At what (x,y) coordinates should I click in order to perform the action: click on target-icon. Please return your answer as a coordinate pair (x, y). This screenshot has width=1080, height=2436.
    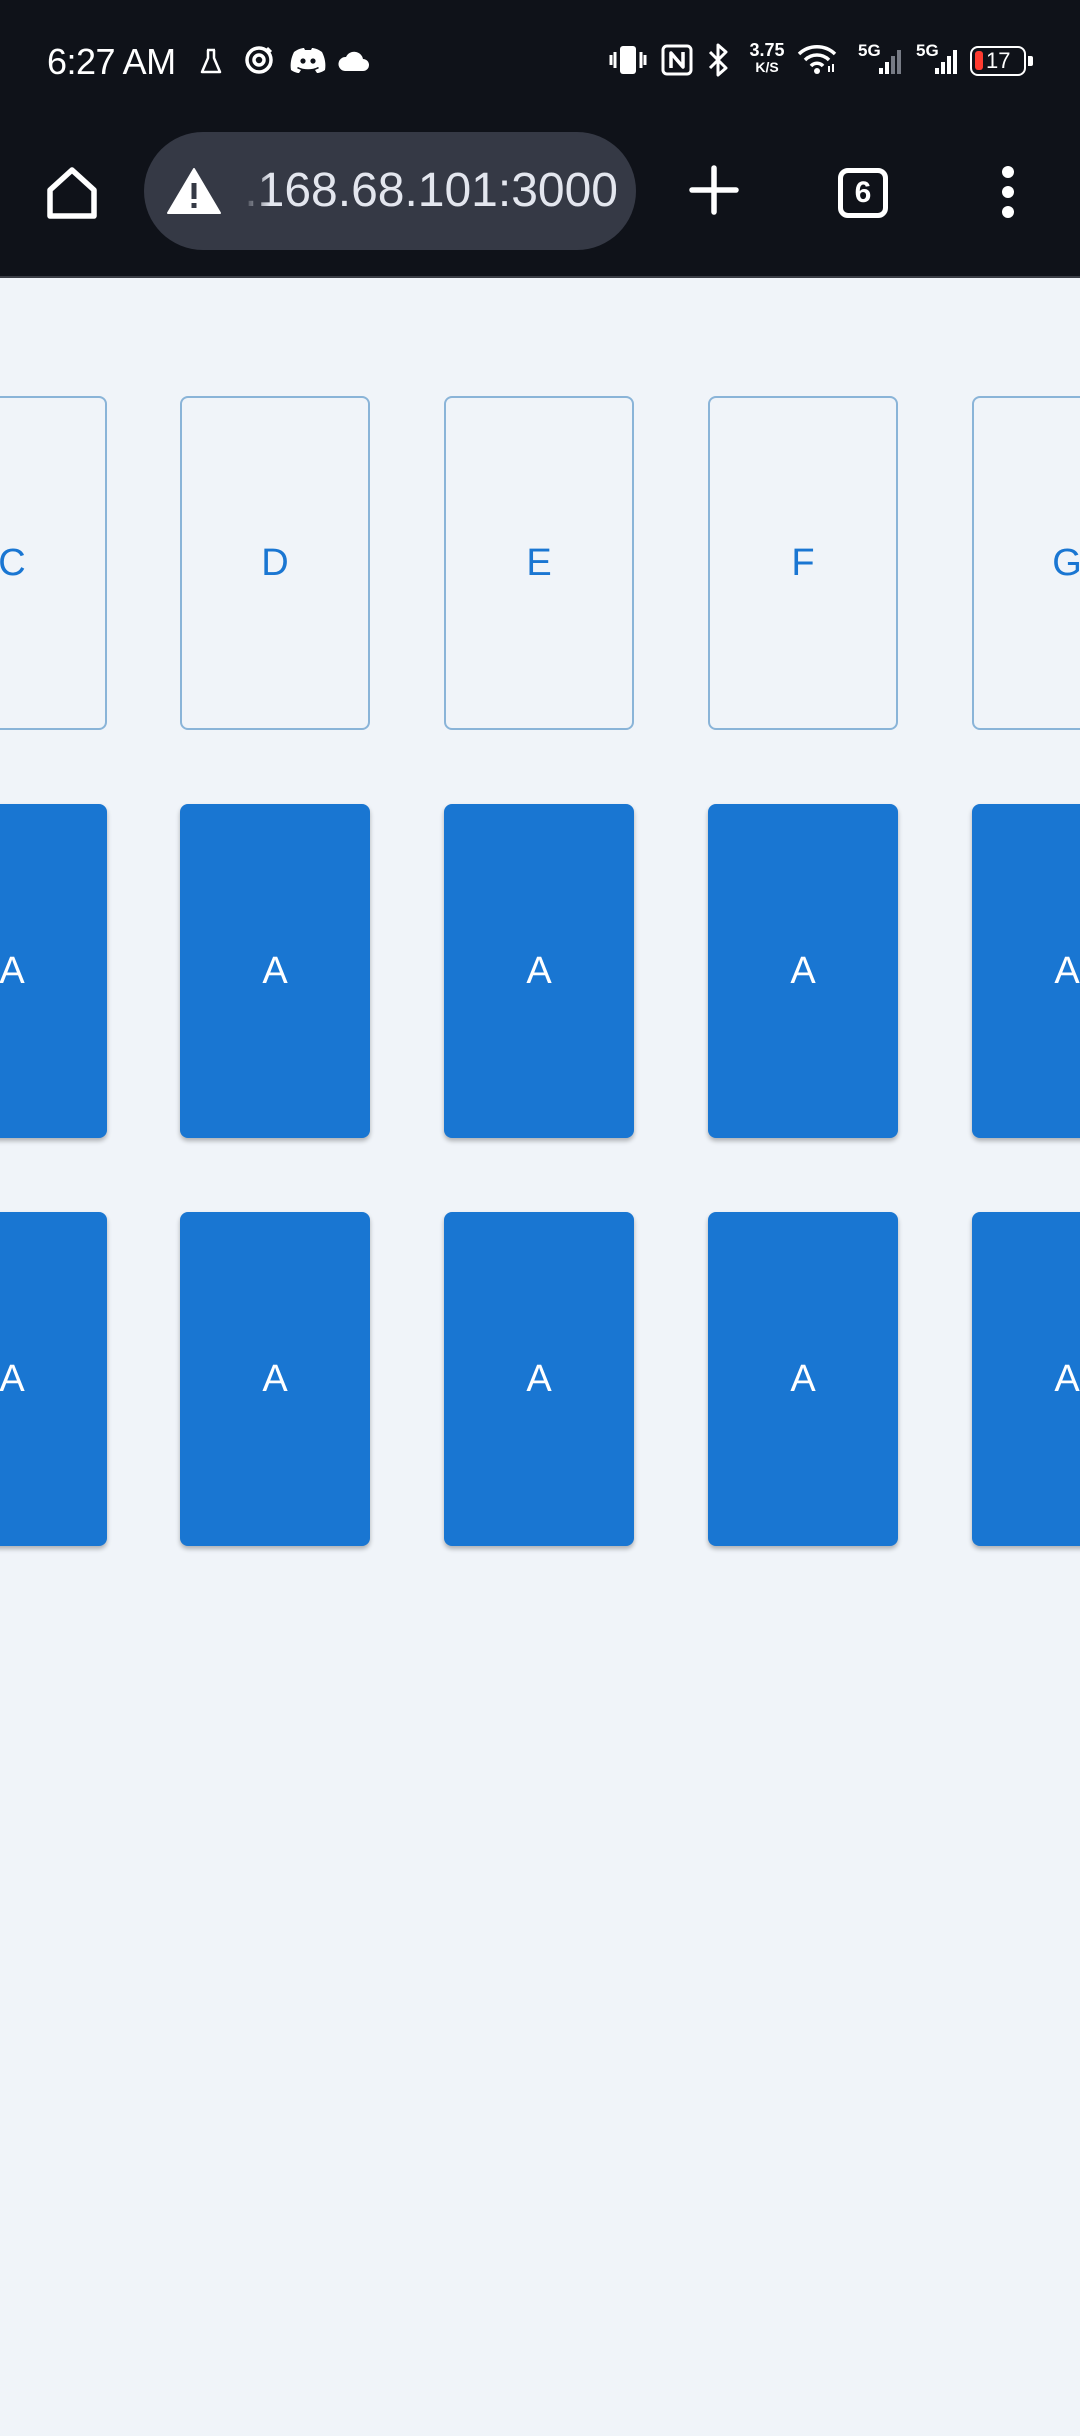
    Looking at the image, I should click on (259, 60).